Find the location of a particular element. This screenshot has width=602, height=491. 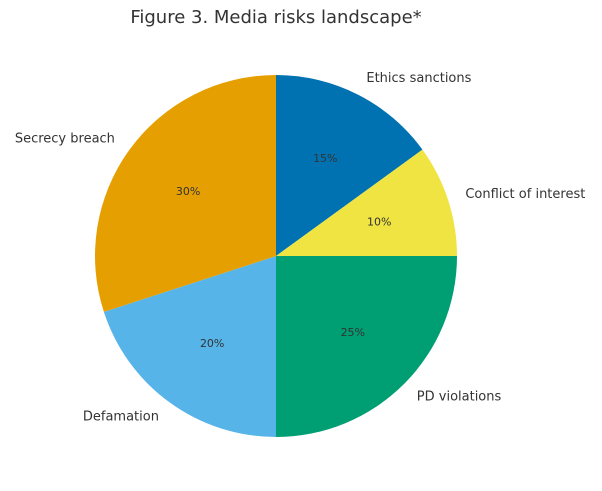

value-label: 20% is located at coordinates (212, 343).